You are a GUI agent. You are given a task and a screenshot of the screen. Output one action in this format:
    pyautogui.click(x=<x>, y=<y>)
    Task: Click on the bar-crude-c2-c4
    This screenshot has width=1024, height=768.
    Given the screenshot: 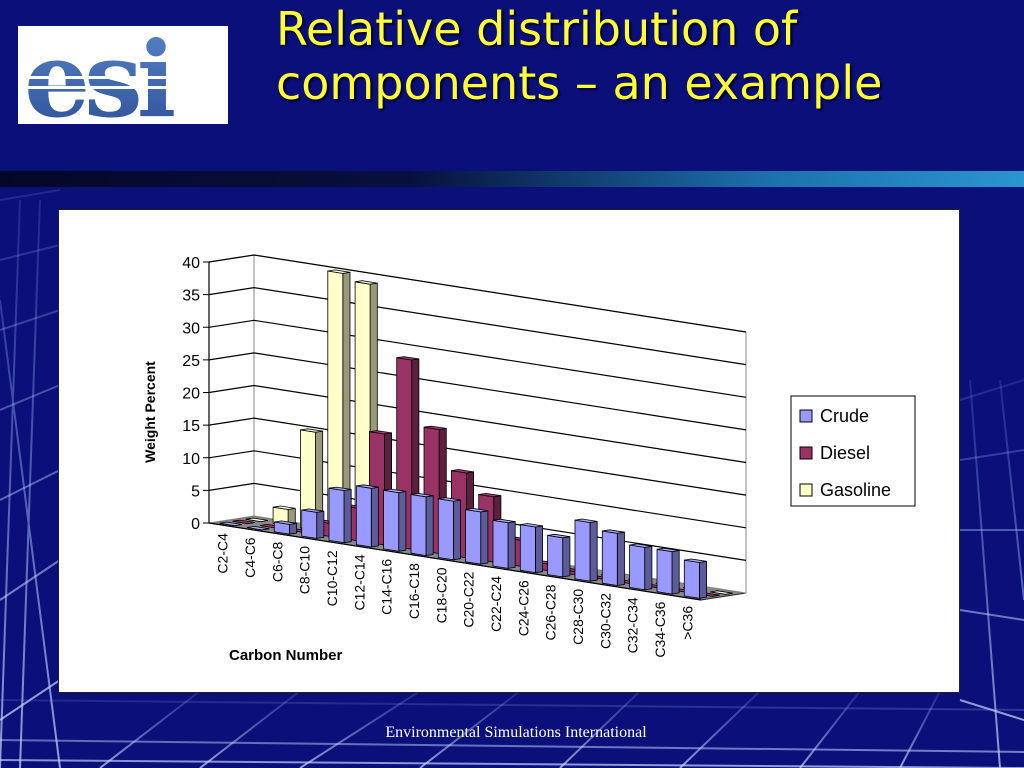 What is the action you would take?
    pyautogui.click(x=230, y=524)
    